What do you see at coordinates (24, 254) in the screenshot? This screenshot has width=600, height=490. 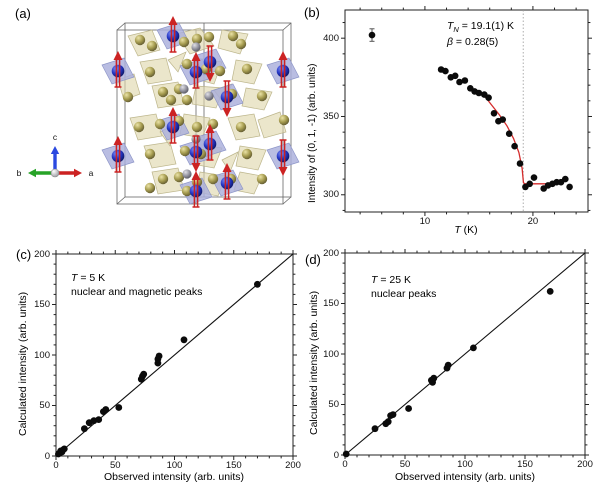 I see `panel-c-label: (c)` at bounding box center [24, 254].